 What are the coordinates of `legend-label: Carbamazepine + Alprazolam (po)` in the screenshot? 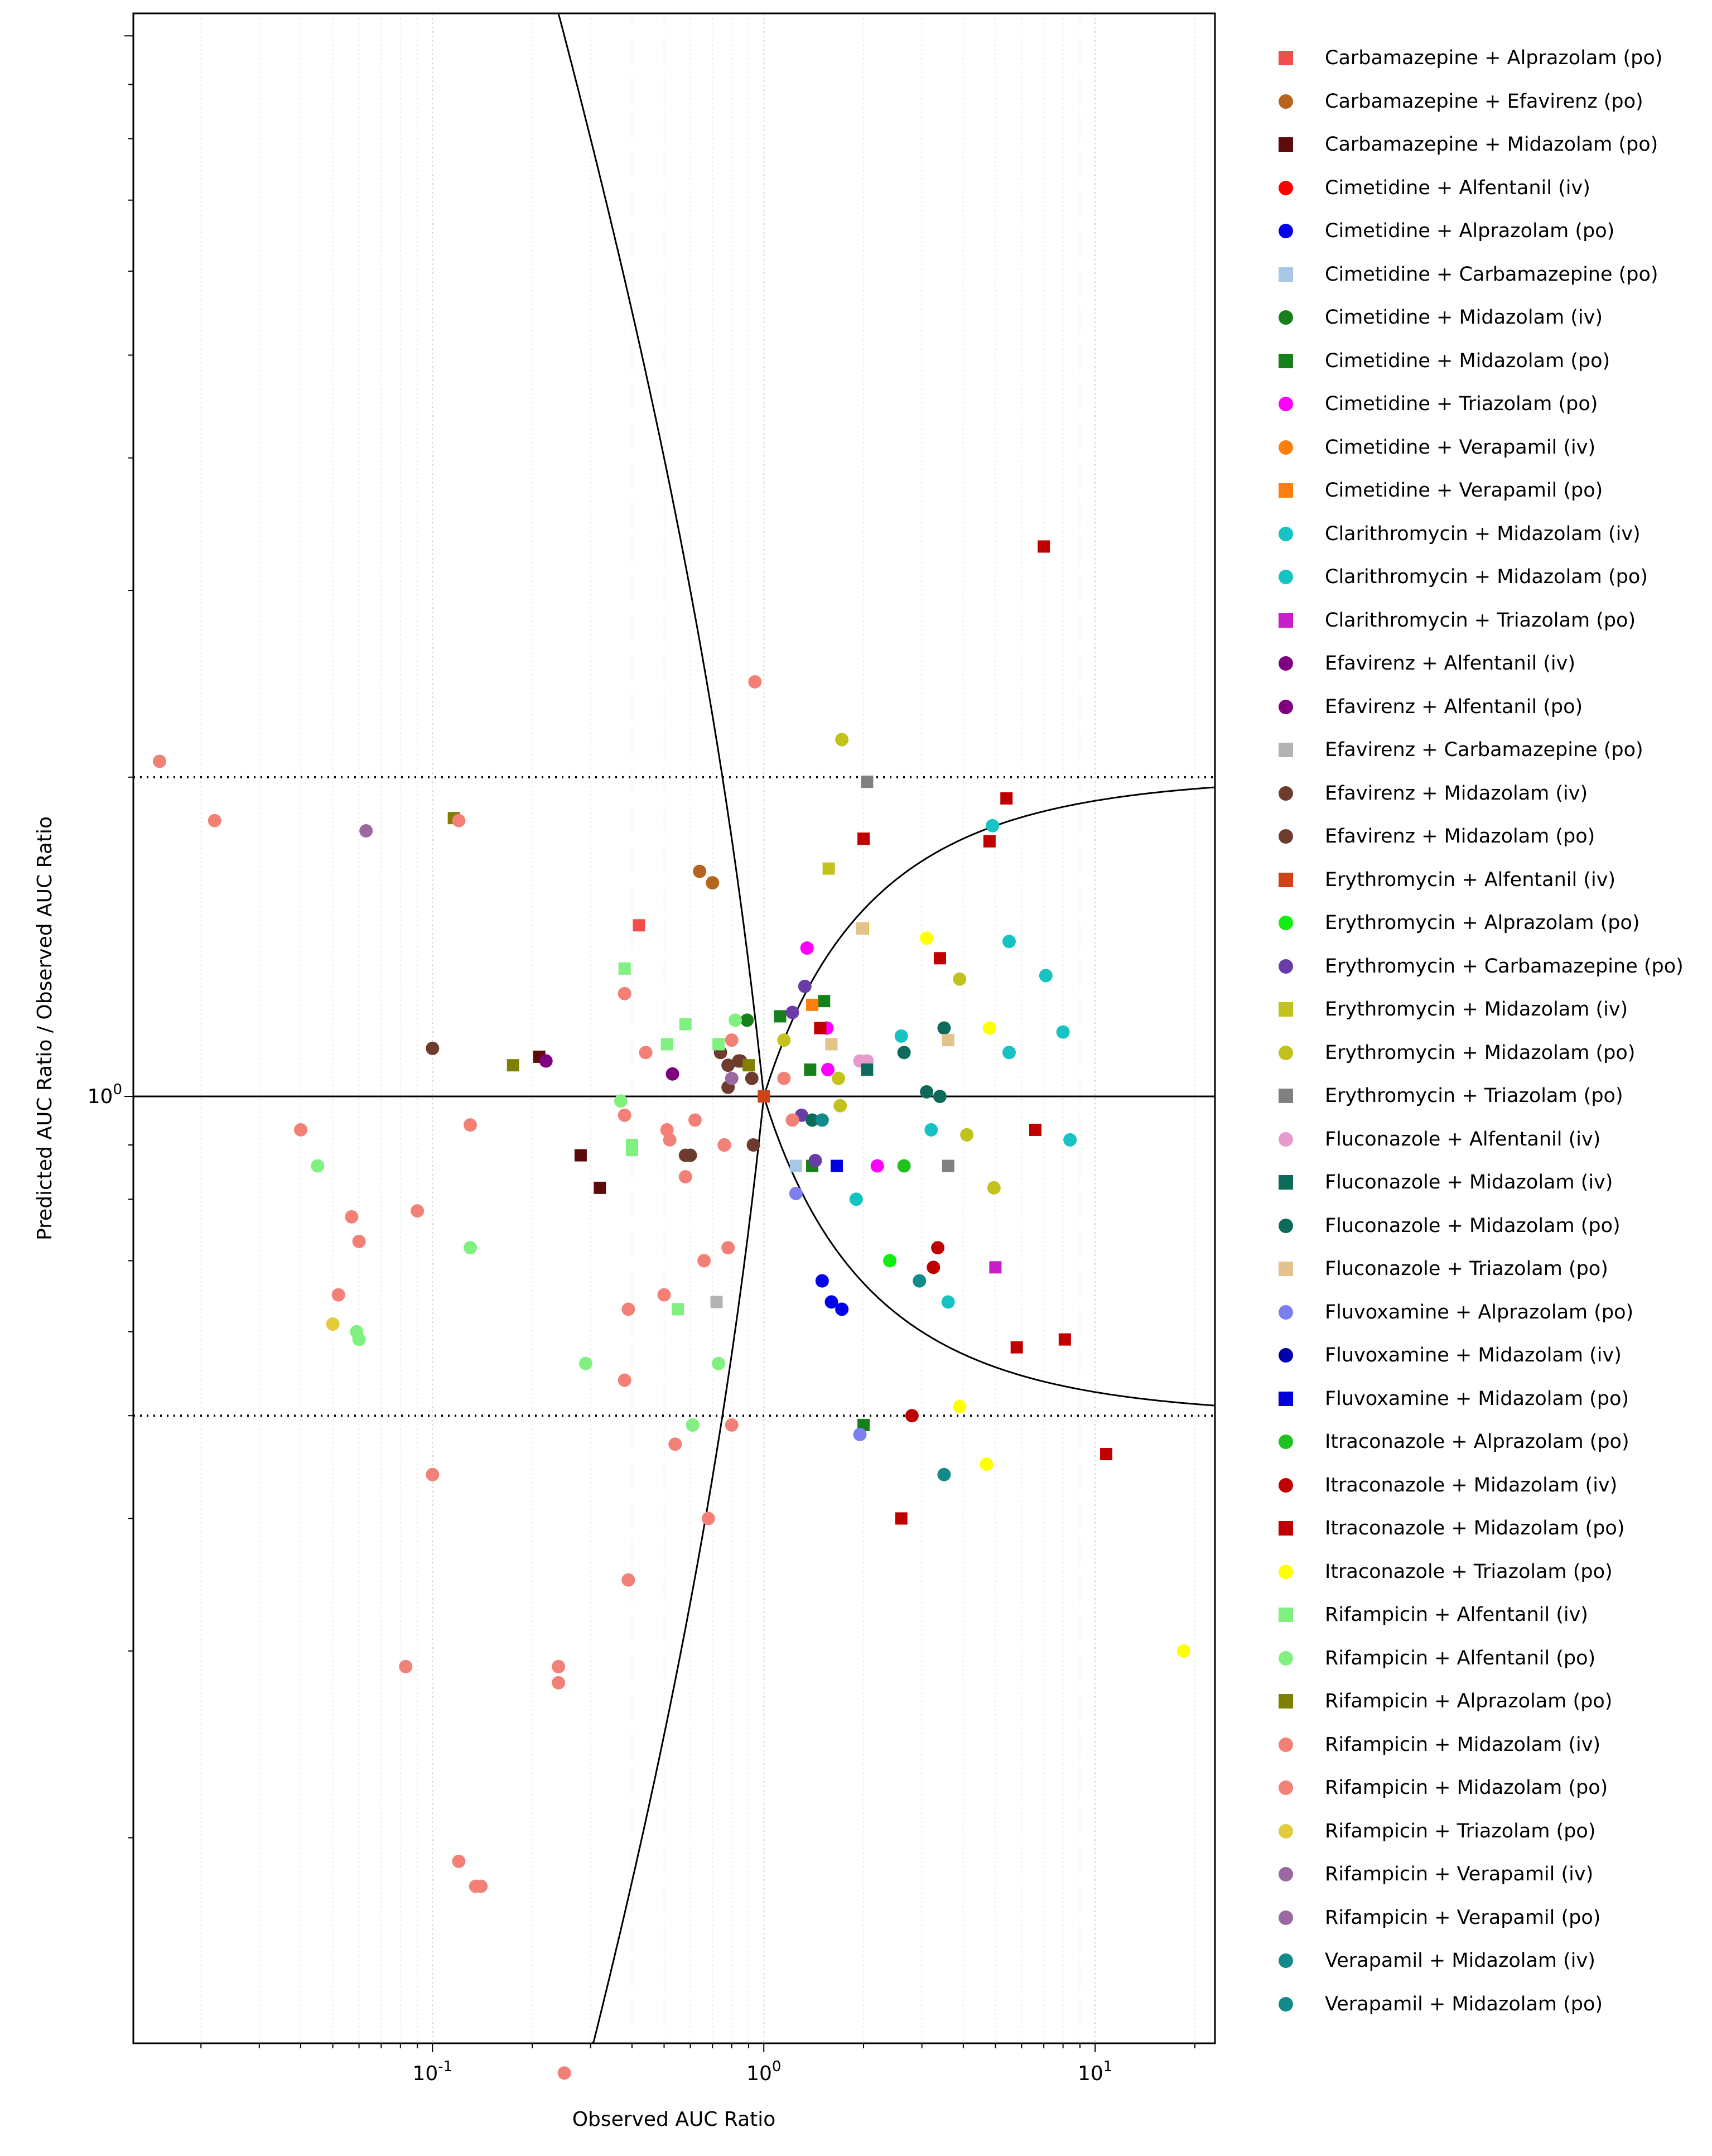 It's located at (1494, 58).